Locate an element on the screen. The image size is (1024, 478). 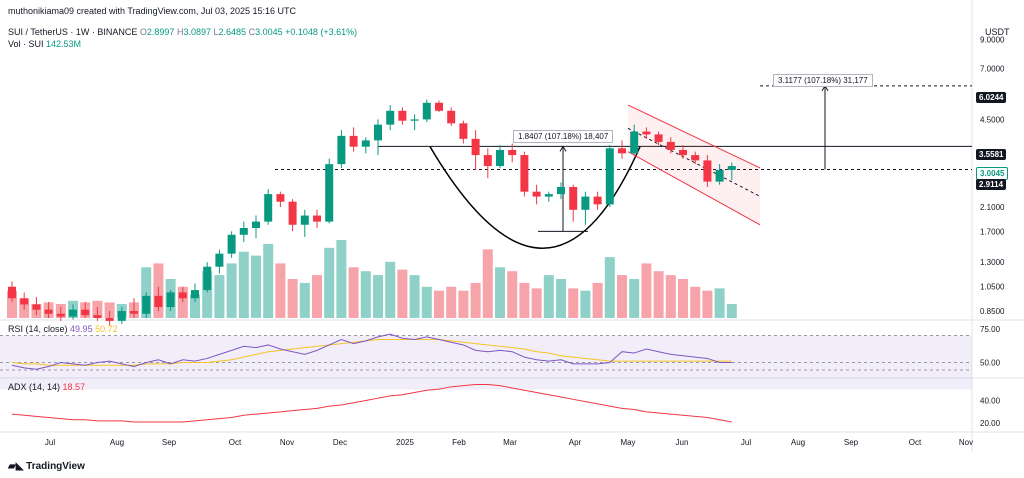
price-tick-label: 7.0000 is located at coordinates (992, 69).